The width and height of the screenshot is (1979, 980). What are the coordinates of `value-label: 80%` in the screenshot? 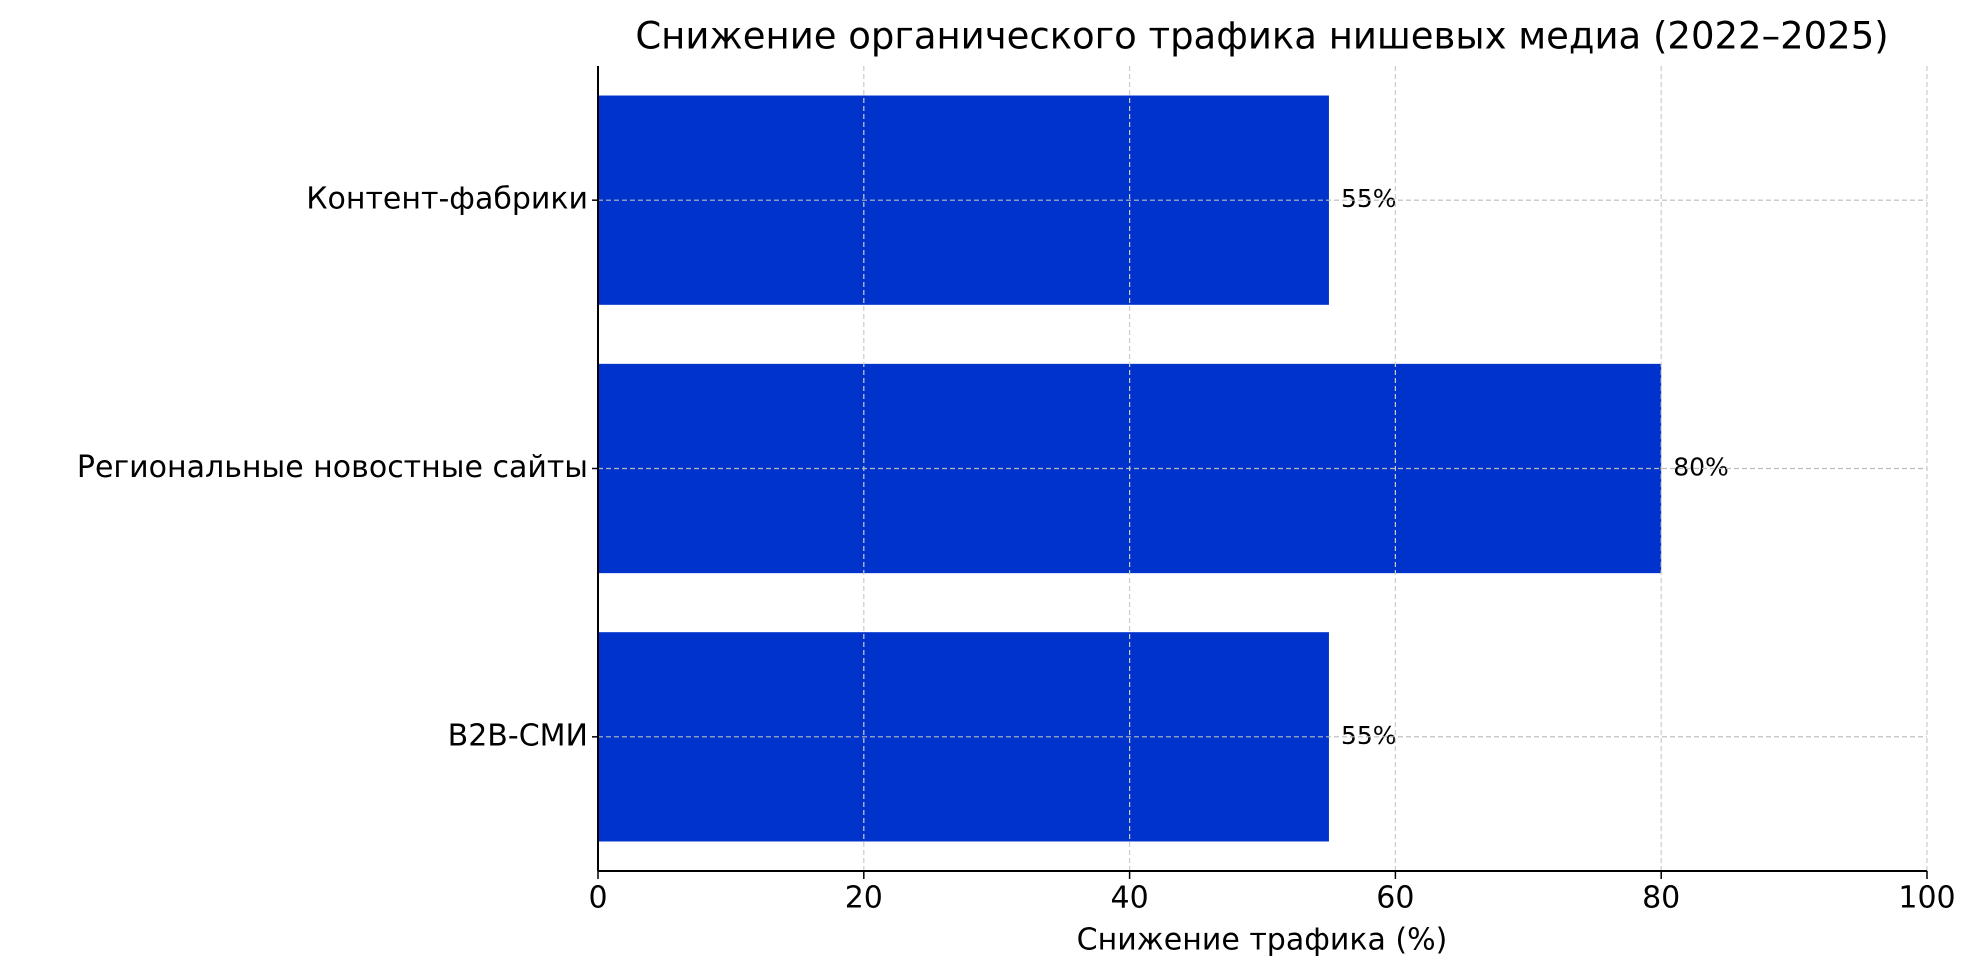 It's located at (1701, 467).